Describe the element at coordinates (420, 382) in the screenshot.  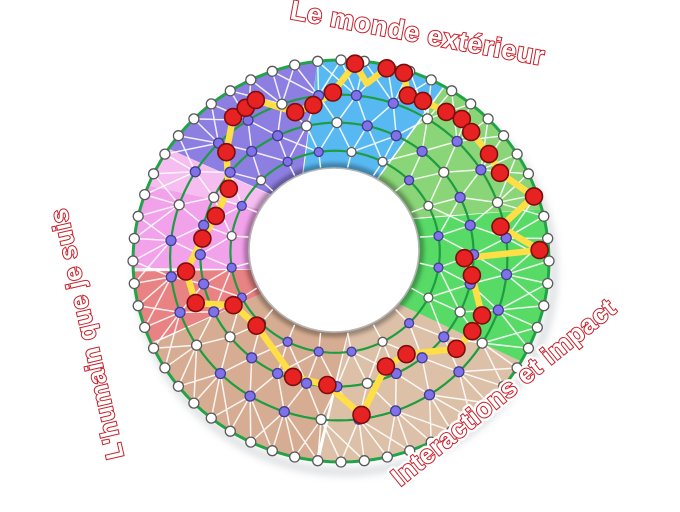
I see `sector-tan-right` at that location.